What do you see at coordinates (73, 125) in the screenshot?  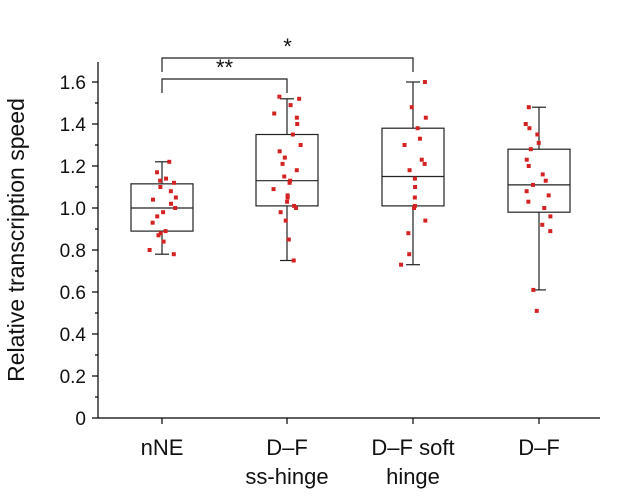 I see `y-tick-label: 1.4` at bounding box center [73, 125].